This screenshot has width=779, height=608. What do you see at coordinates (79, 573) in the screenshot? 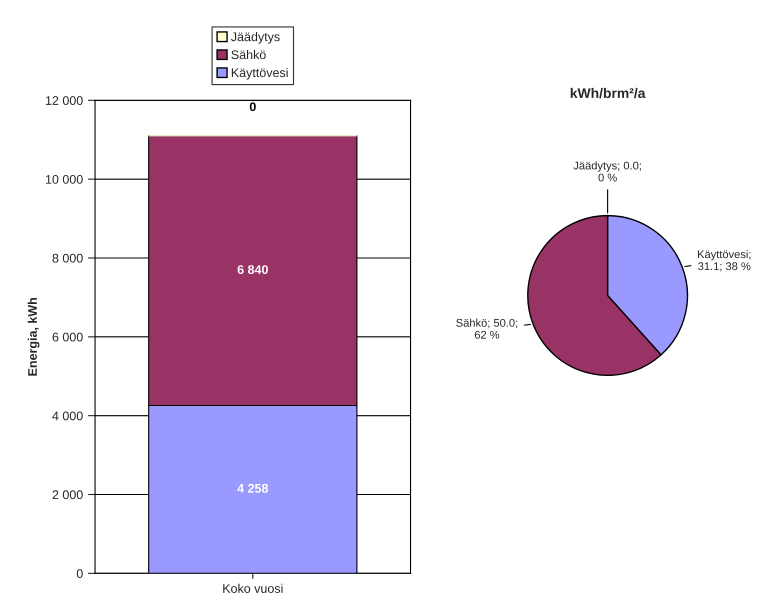
I see `y-tick-label: 0` at bounding box center [79, 573].